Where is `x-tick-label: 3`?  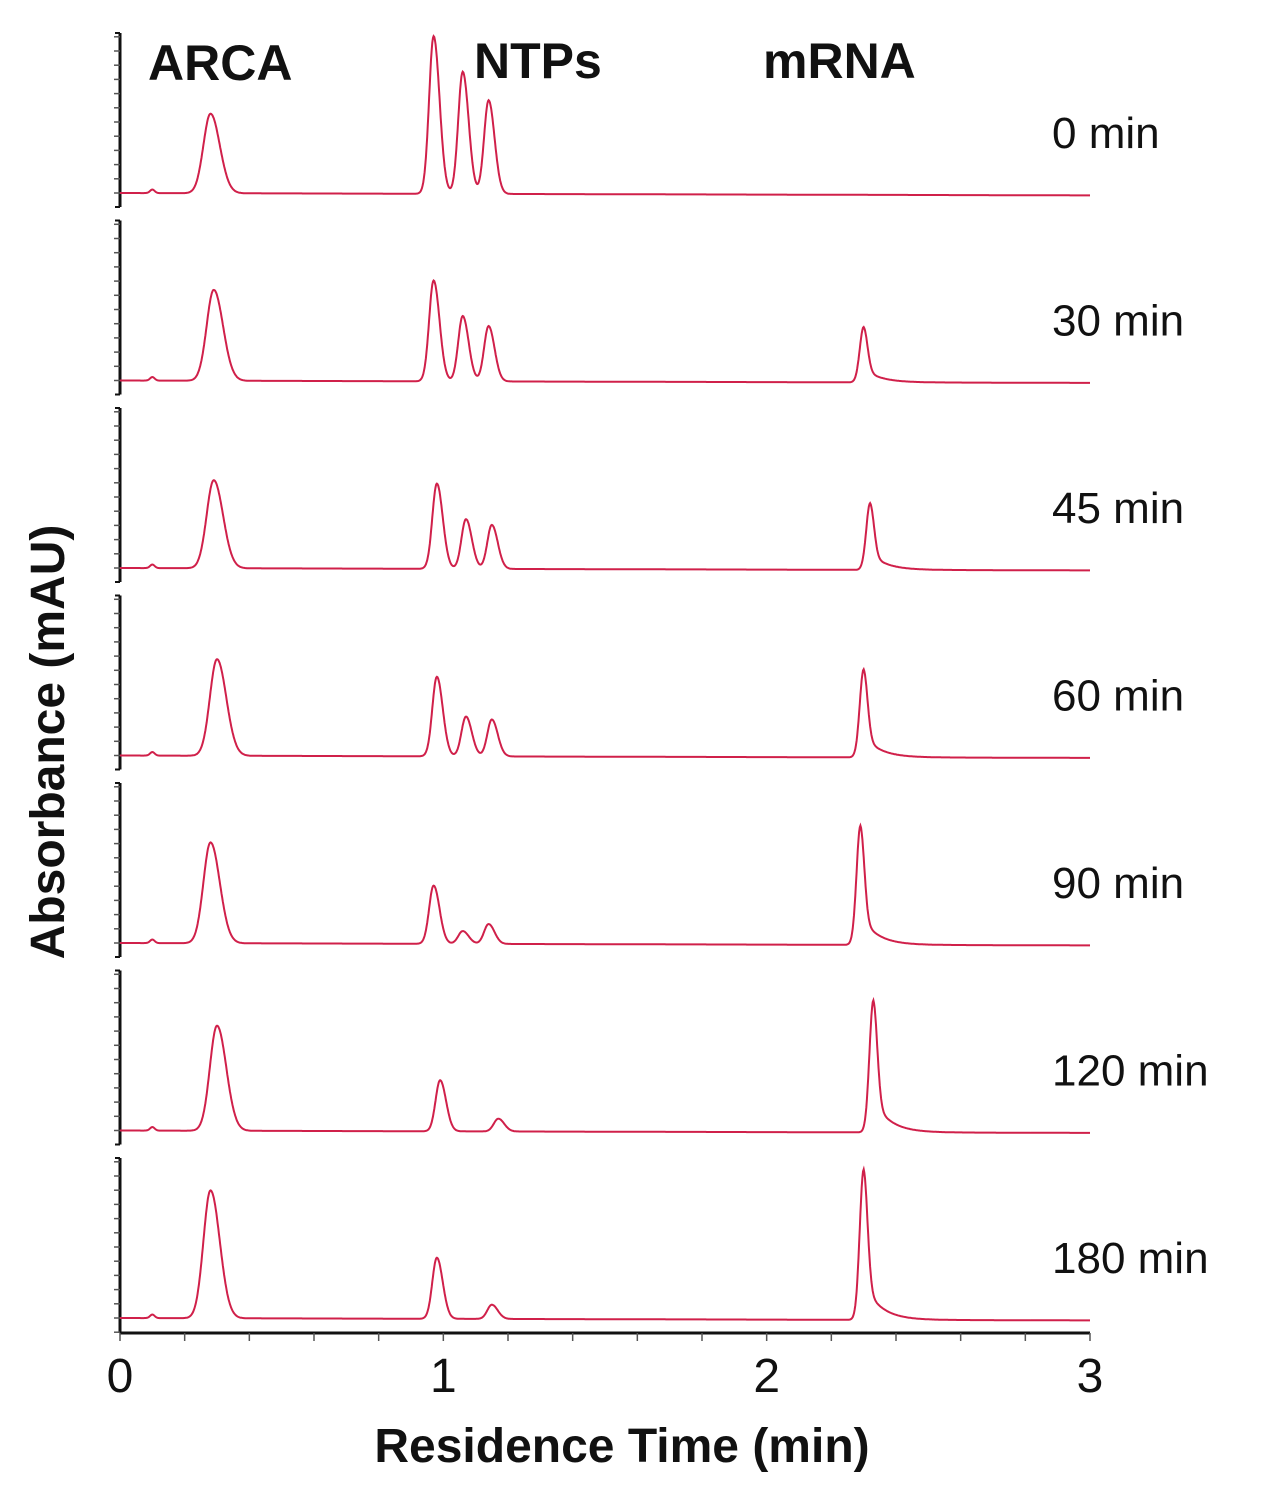
x-tick-label: 3 is located at coordinates (1090, 1376).